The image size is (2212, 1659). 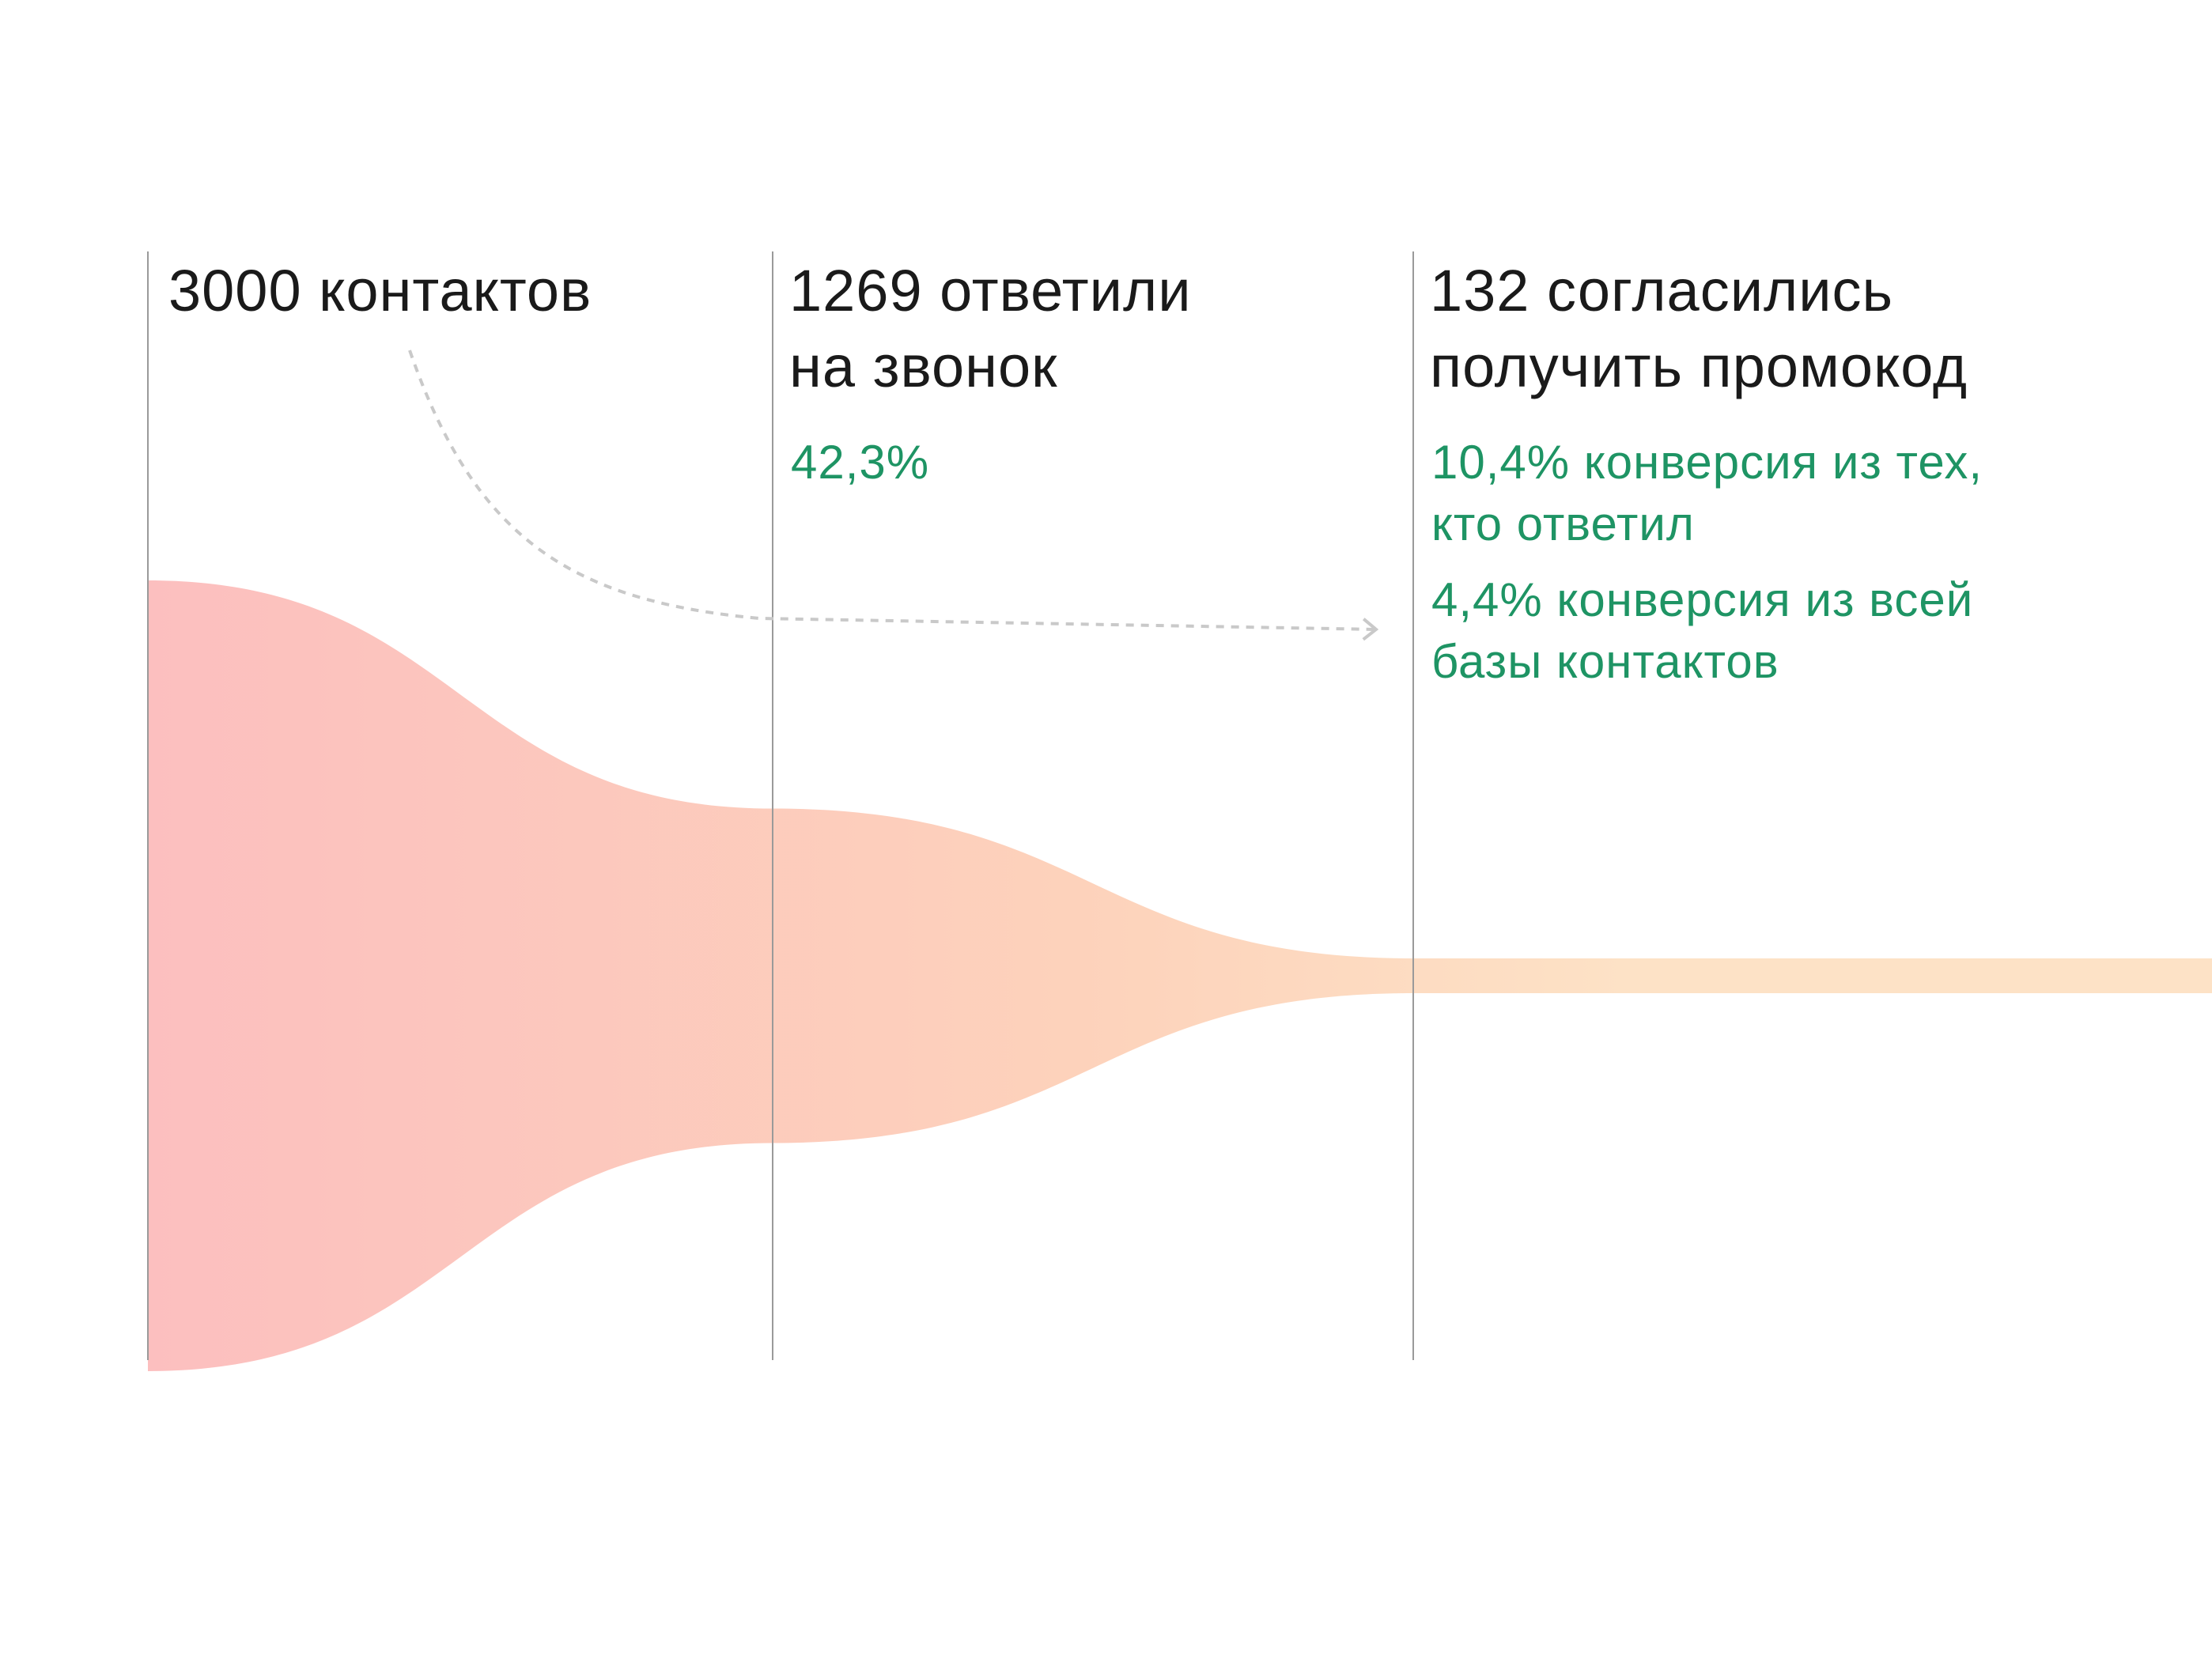 I want to click on stage-3-conversion-from-all-note: 4,4% конверсия из всей базы контактов, so click(x=1703, y=630).